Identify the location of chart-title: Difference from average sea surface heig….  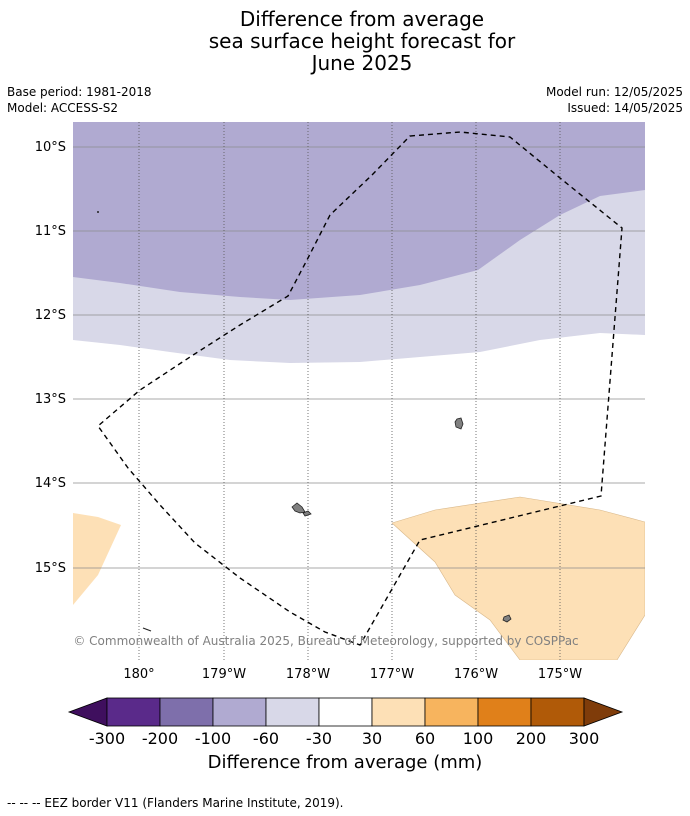
(345, 41).